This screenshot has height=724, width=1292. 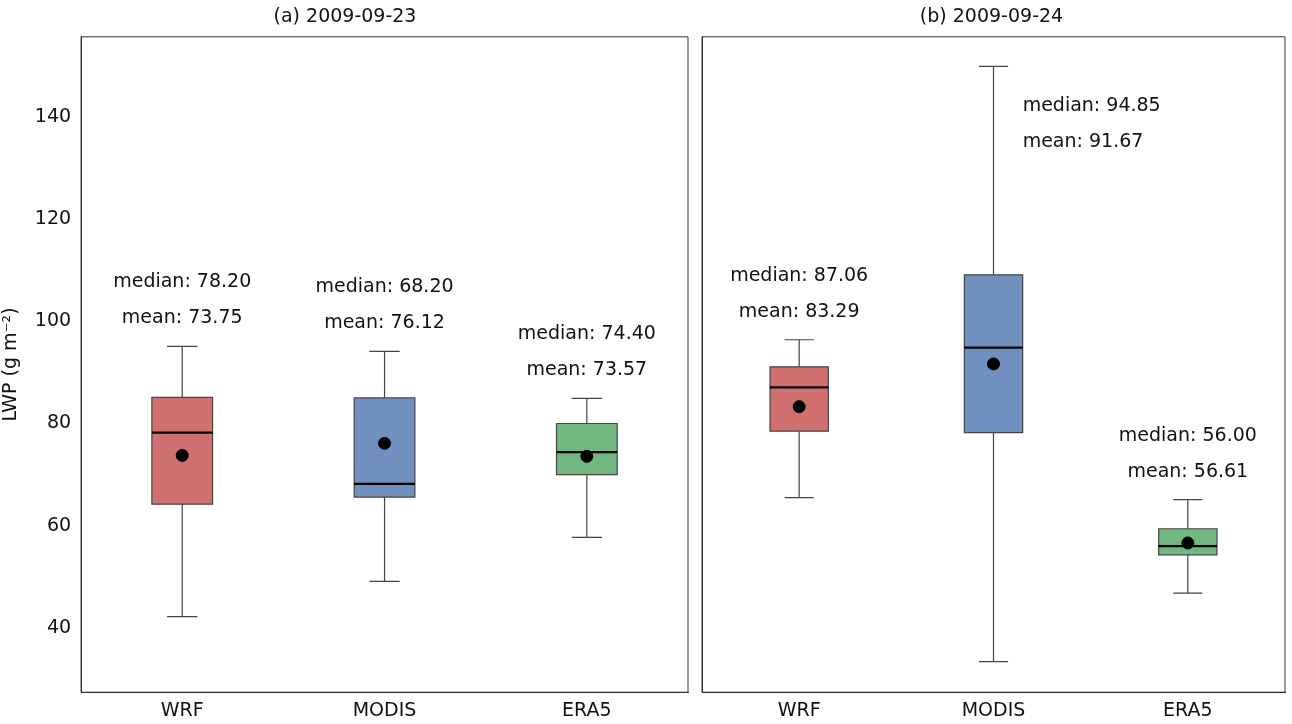 What do you see at coordinates (586, 332) in the screenshot?
I see `annotation: median: 74.40` at bounding box center [586, 332].